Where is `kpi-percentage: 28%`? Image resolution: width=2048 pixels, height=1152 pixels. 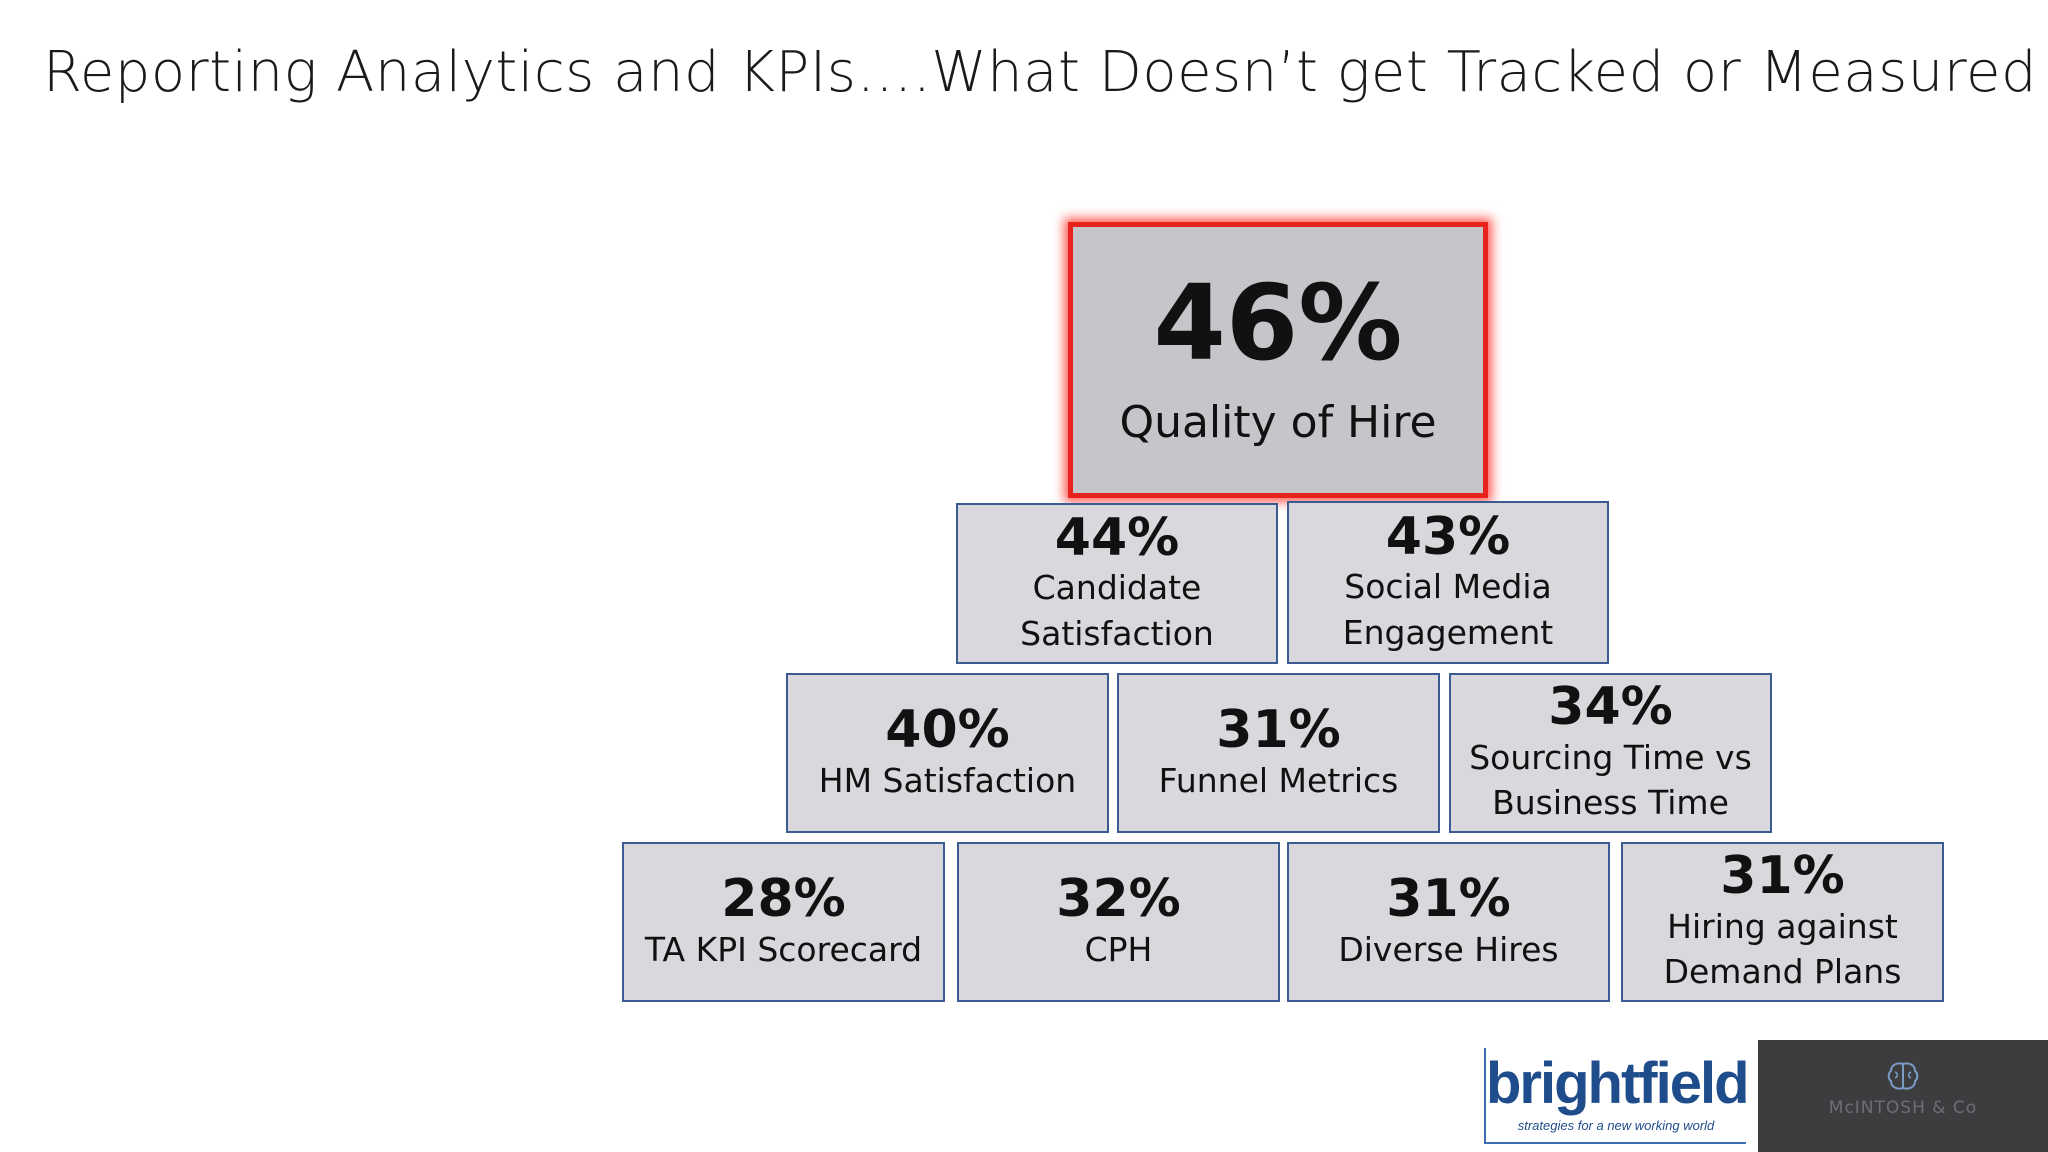 kpi-percentage: 28% is located at coordinates (783, 898).